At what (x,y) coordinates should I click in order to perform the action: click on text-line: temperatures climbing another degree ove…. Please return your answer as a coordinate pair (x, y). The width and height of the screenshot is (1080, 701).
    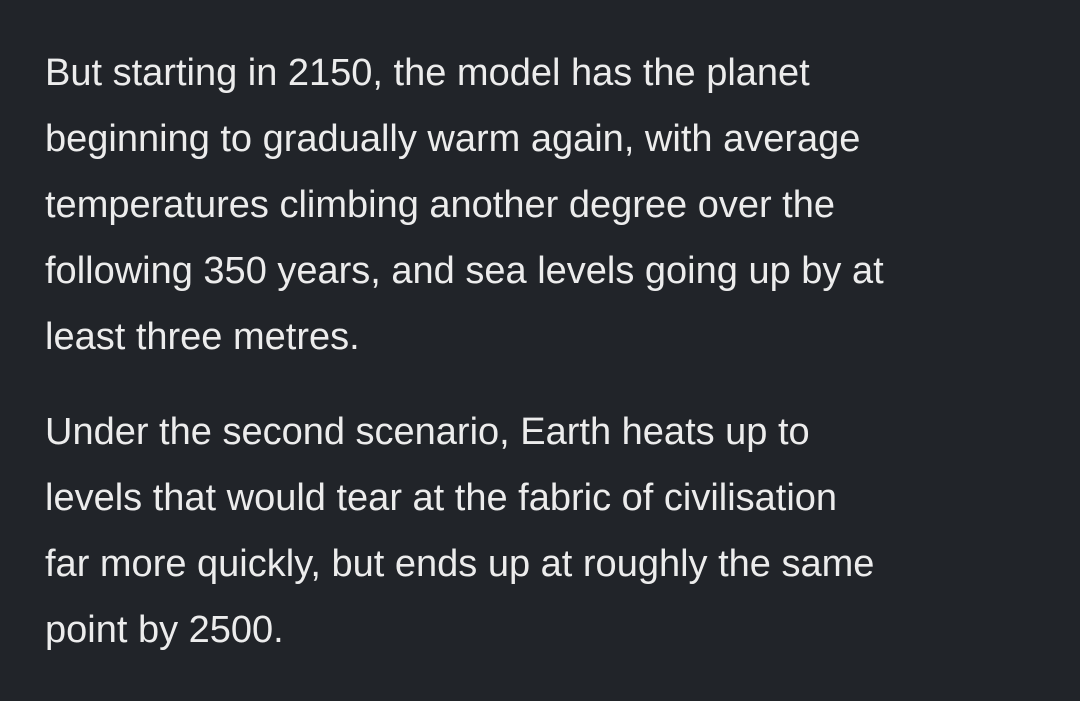
    Looking at the image, I should click on (440, 205).